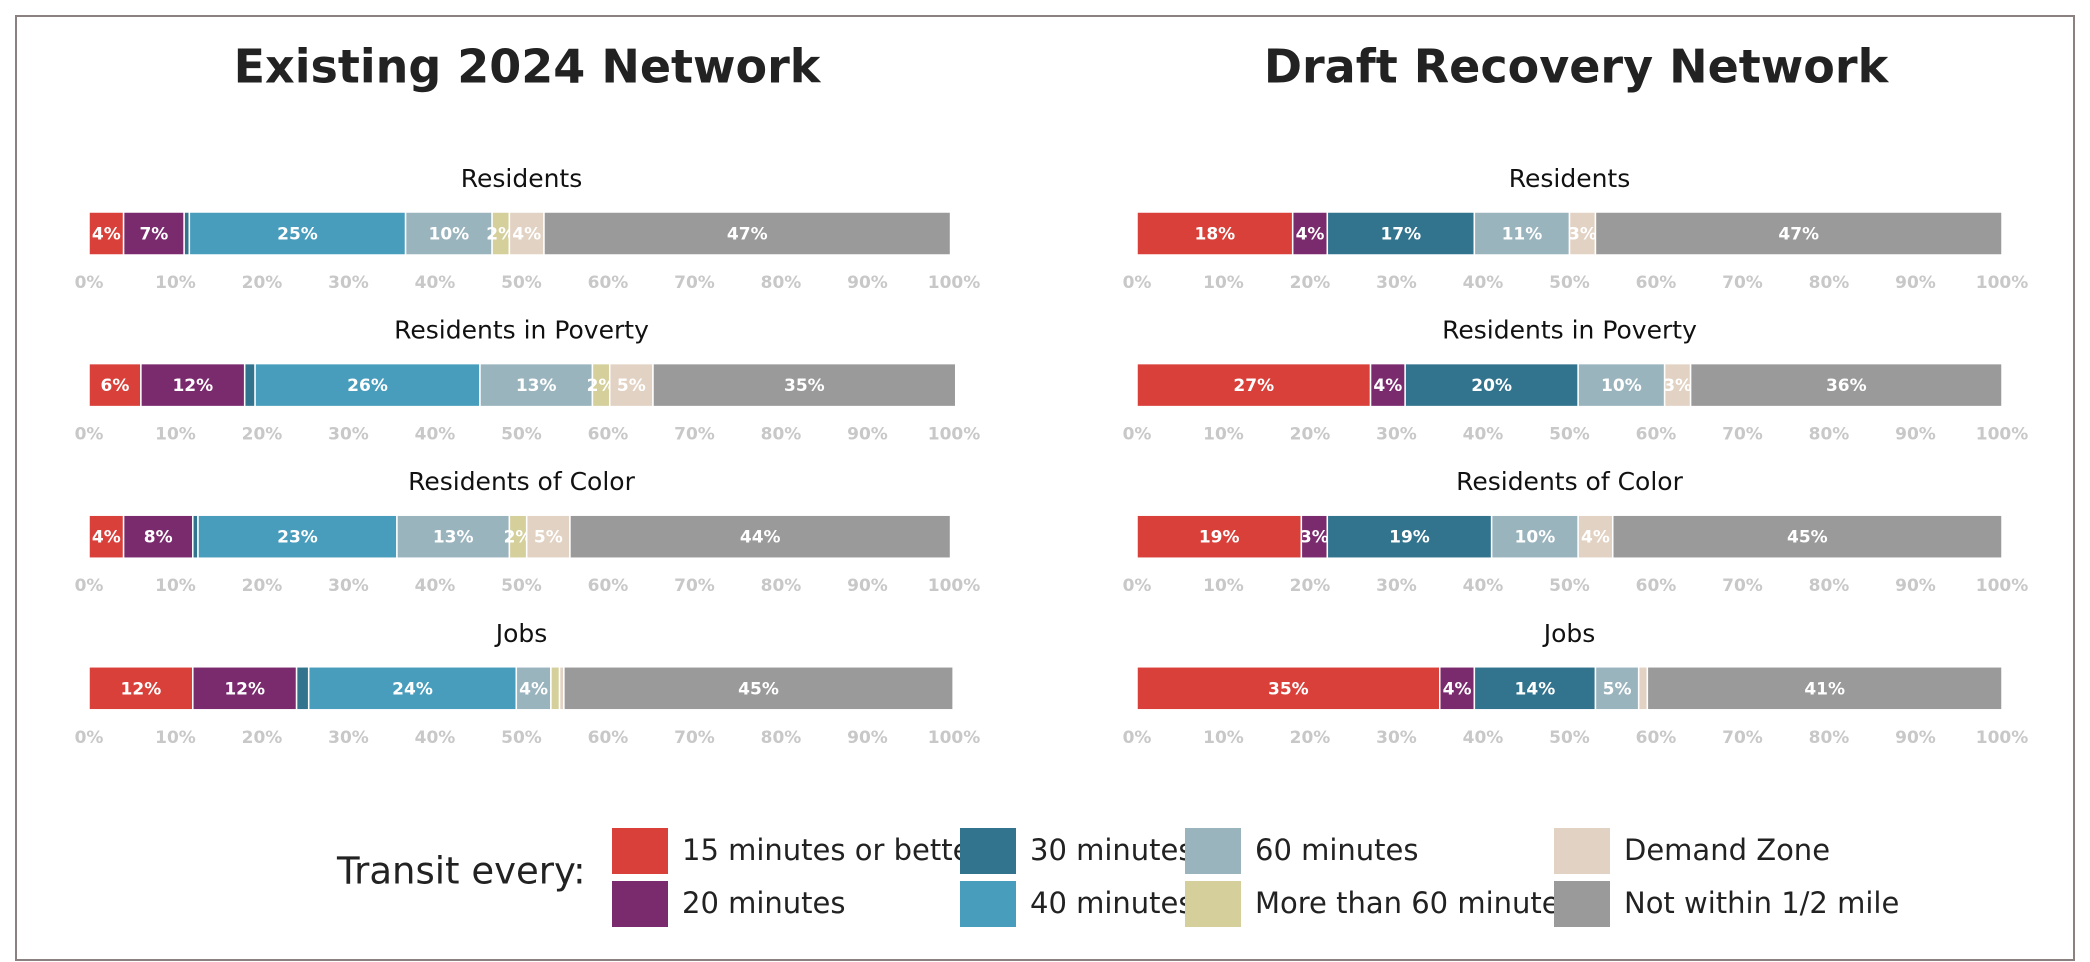  Describe the element at coordinates (297, 235) in the screenshot. I see `value-label: 25%` at that location.